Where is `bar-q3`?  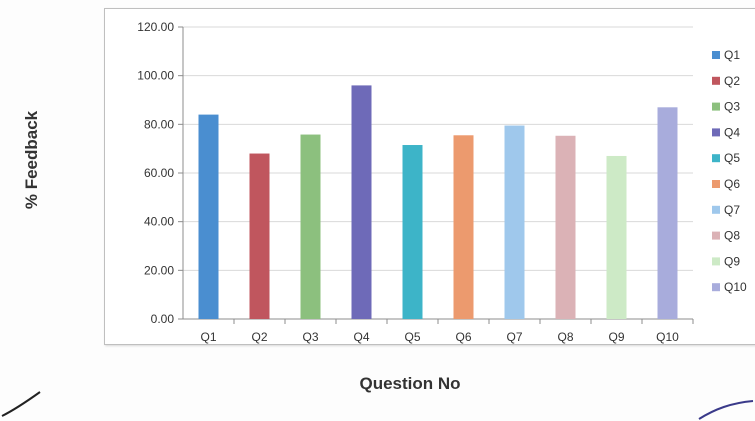
bar-q3 is located at coordinates (310, 226).